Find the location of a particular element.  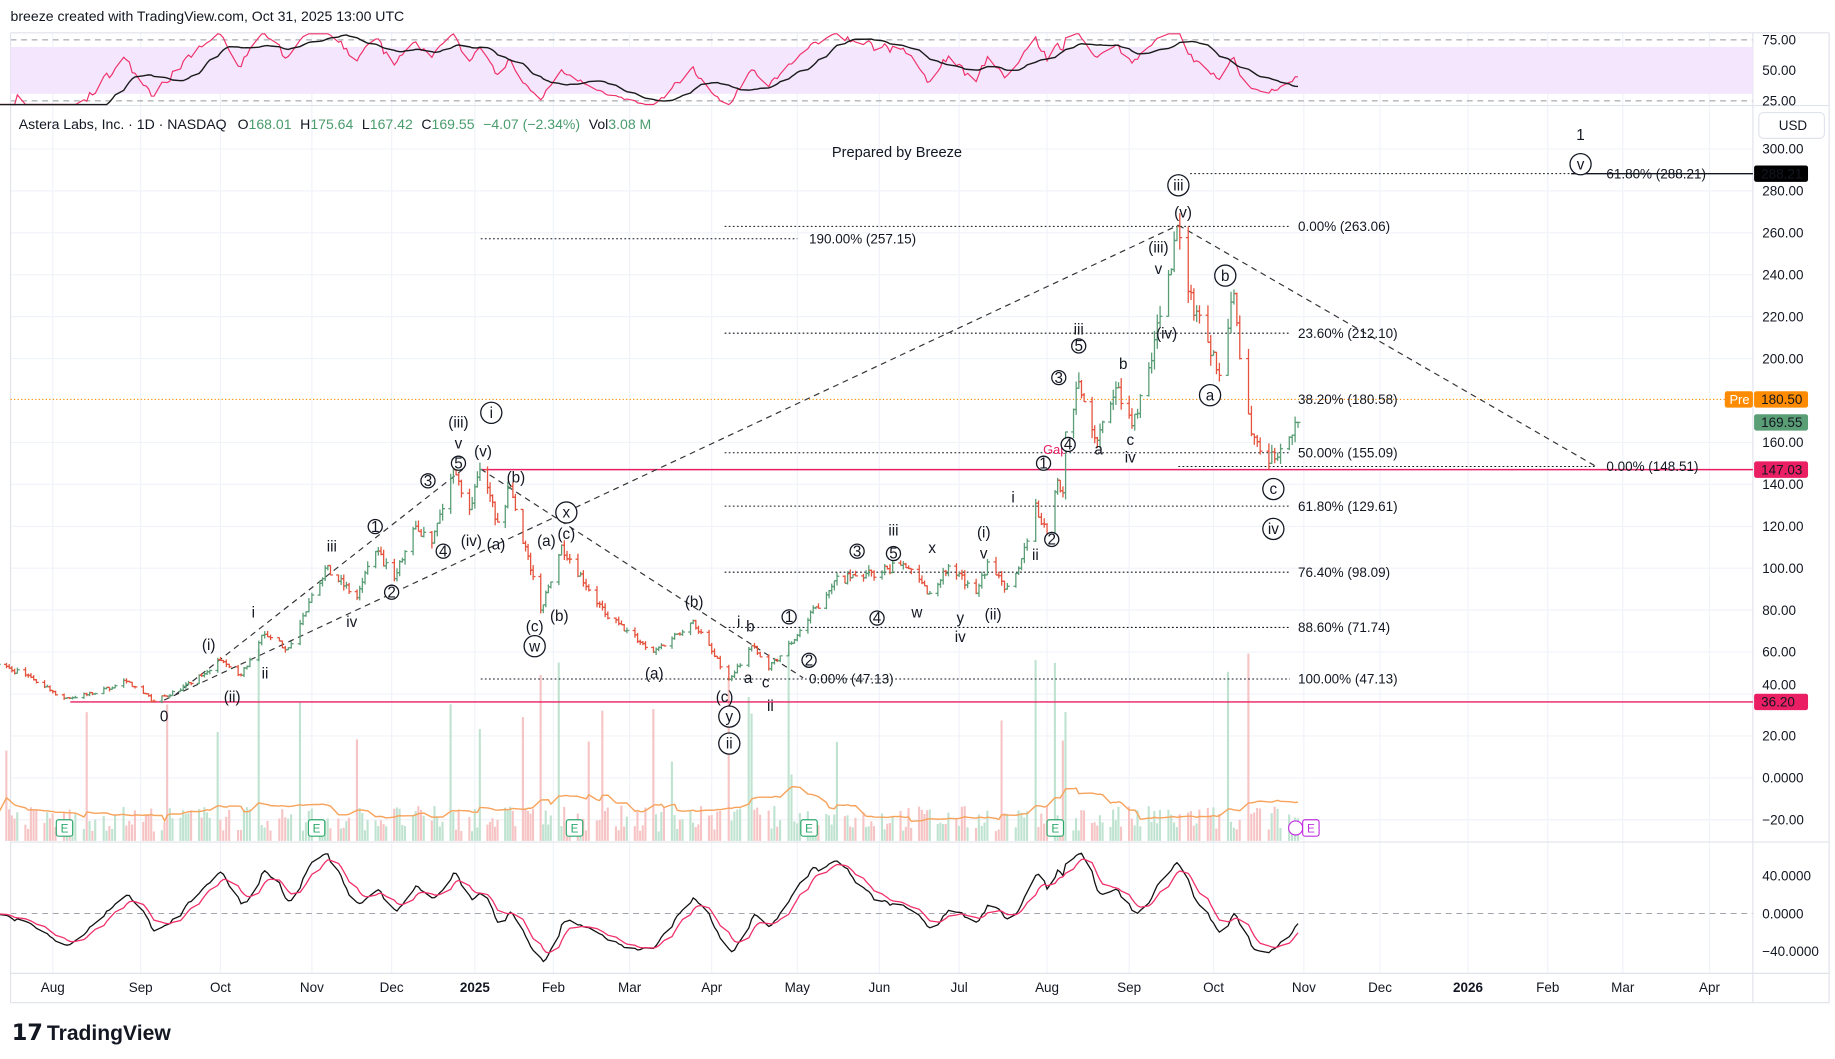

time-axis-label: 2026 is located at coordinates (1468, 987).